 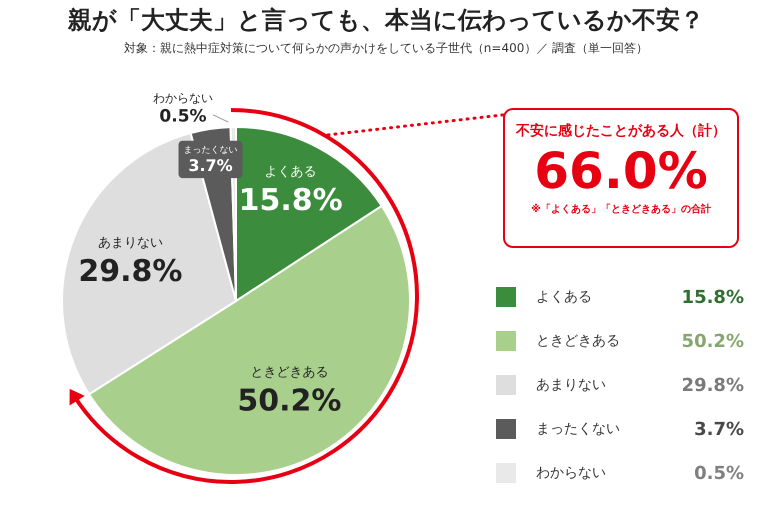 What do you see at coordinates (713, 297) in the screenshot?
I see `text: 15.8%` at bounding box center [713, 297].